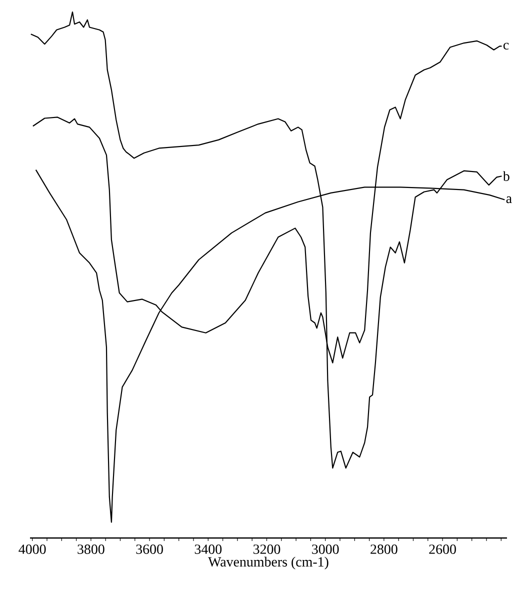 The image size is (529, 591). Describe the element at coordinates (149, 549) in the screenshot. I see `x-tick-label: 3600` at that location.